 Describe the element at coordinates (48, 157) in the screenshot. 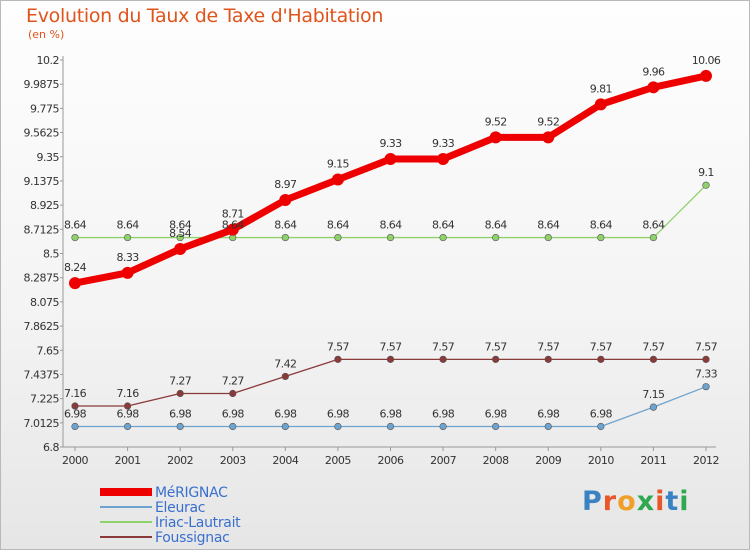

I see `y-tick-label: 9.35` at that location.